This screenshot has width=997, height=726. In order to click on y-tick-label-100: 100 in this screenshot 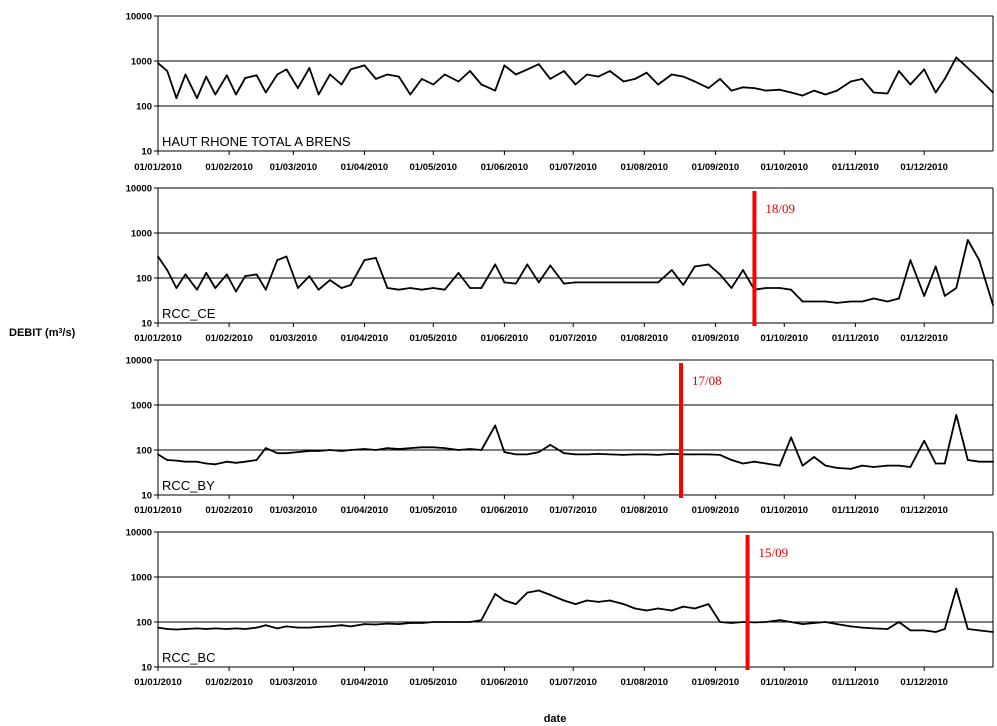, I will do `click(144, 107)`.